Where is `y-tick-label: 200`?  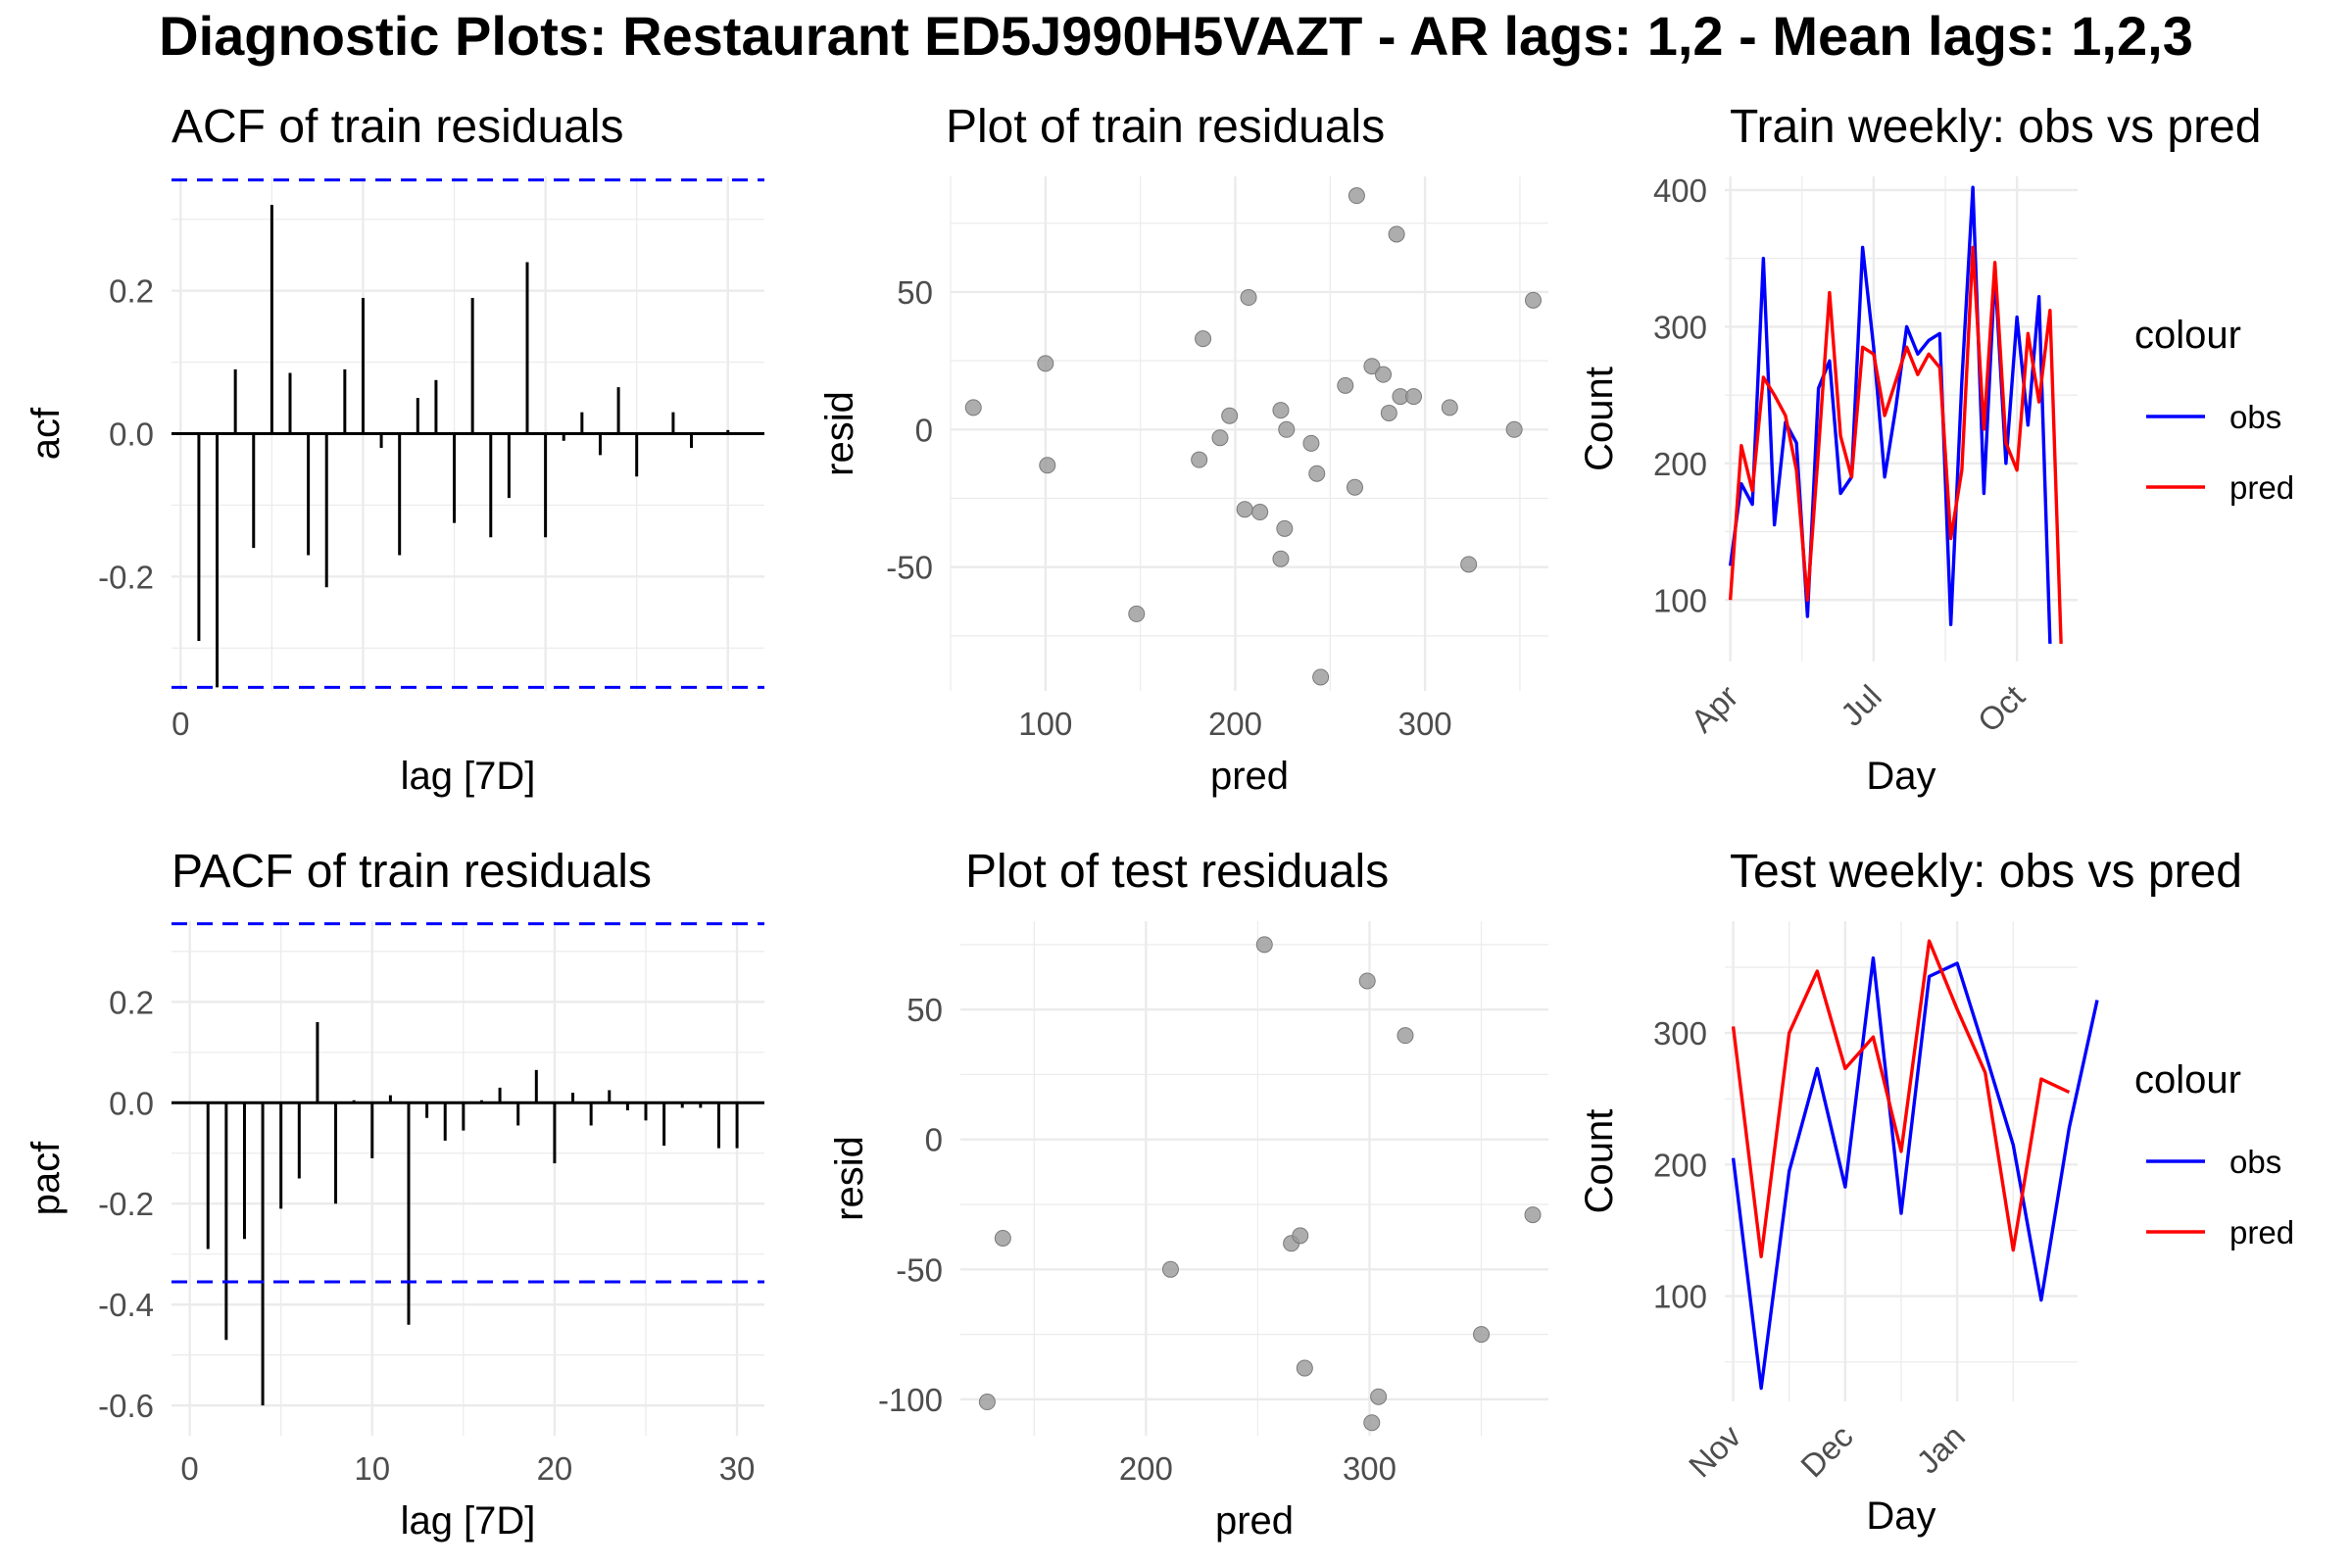
y-tick-label: 200 is located at coordinates (1680, 1165).